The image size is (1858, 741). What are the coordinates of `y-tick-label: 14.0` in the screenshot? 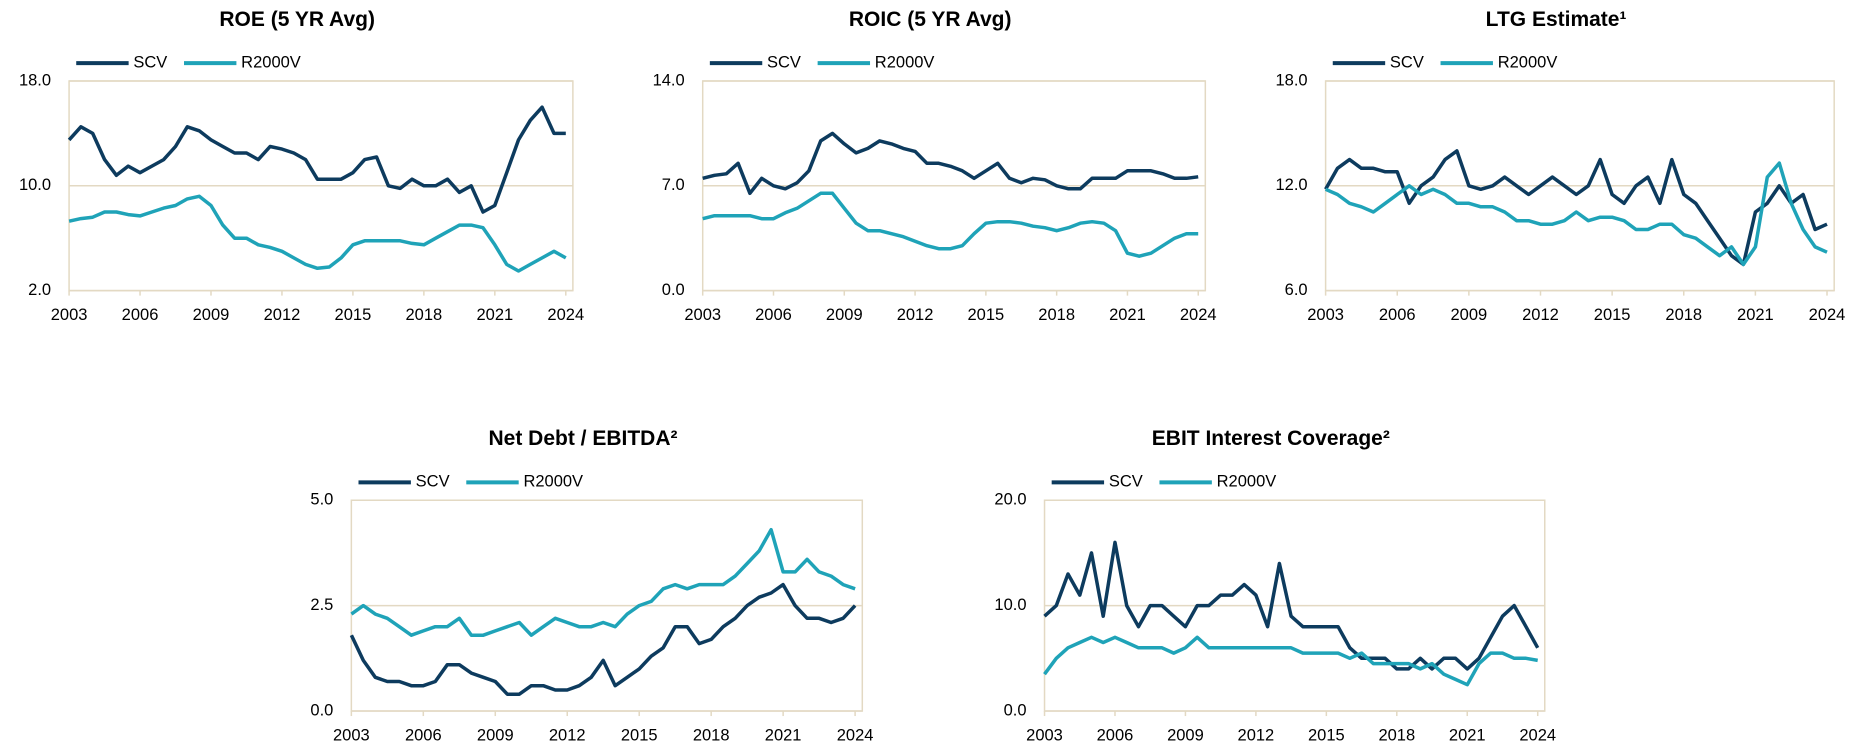 It's located at (669, 80).